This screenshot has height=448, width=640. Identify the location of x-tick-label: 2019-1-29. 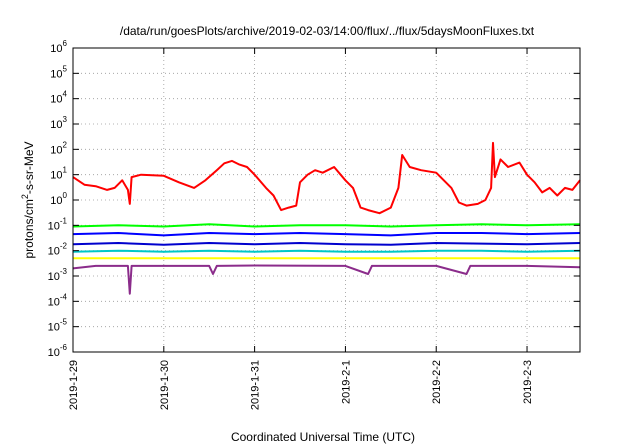
(74, 385).